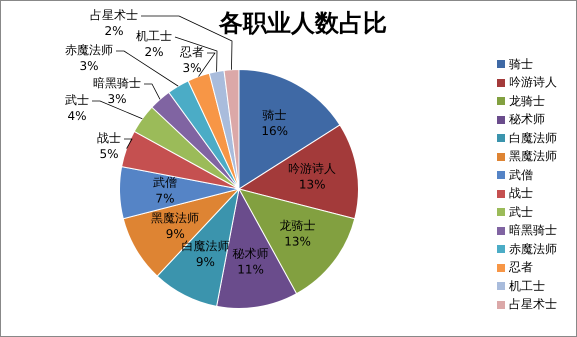 This screenshot has height=337, width=577. Describe the element at coordinates (521, 175) in the screenshot. I see `legend-label: 武僧` at that location.